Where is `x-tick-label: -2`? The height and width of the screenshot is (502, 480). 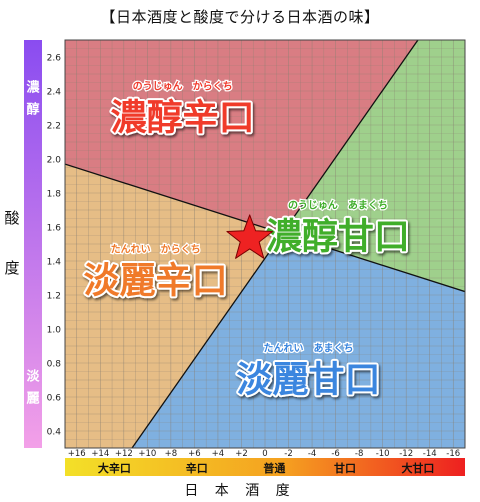 x-tick-label: -2 is located at coordinates (288, 454).